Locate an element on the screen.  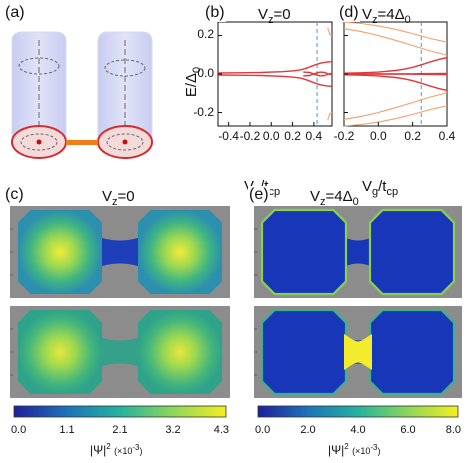
plot-frame-b is located at coordinates (275, 74).